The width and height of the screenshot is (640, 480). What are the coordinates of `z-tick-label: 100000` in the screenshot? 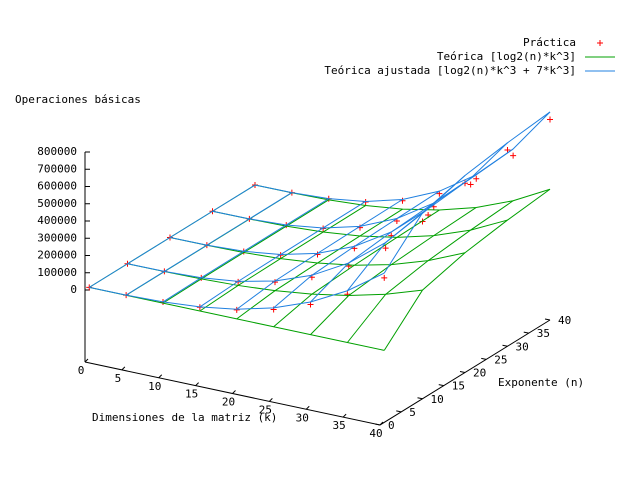 It's located at (57, 272).